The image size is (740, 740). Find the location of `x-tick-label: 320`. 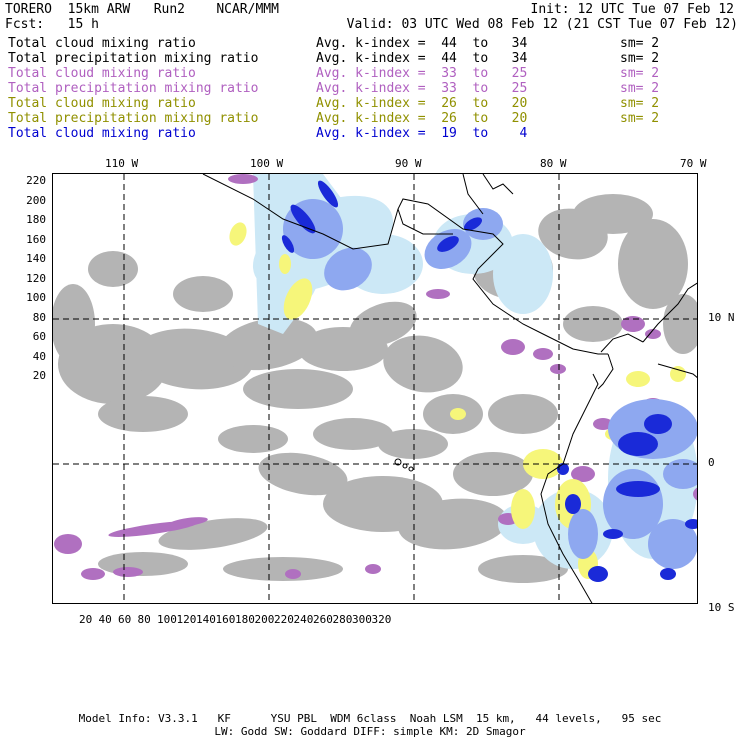

x-tick-label: 320 is located at coordinates (381, 619).